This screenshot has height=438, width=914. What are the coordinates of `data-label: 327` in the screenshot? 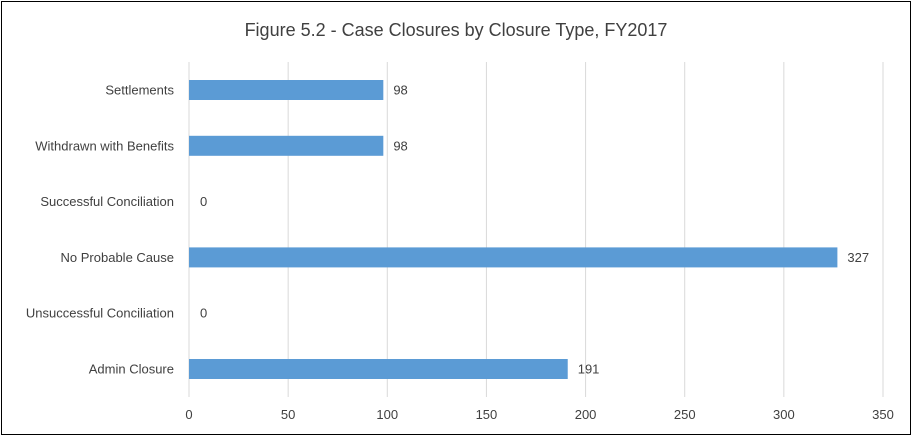 It's located at (858, 257).